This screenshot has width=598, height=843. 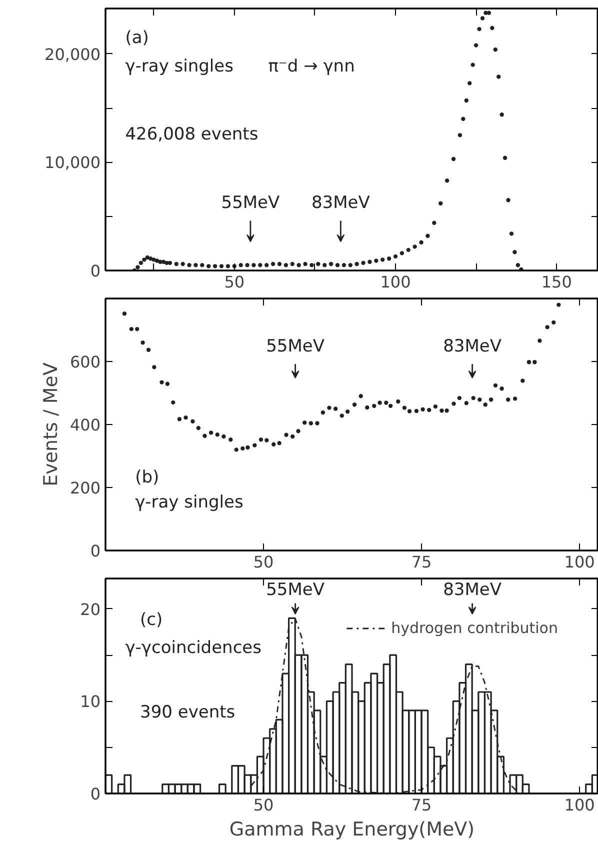 What do you see at coordinates (147, 478) in the screenshot?
I see `annotation: (b)` at bounding box center [147, 478].